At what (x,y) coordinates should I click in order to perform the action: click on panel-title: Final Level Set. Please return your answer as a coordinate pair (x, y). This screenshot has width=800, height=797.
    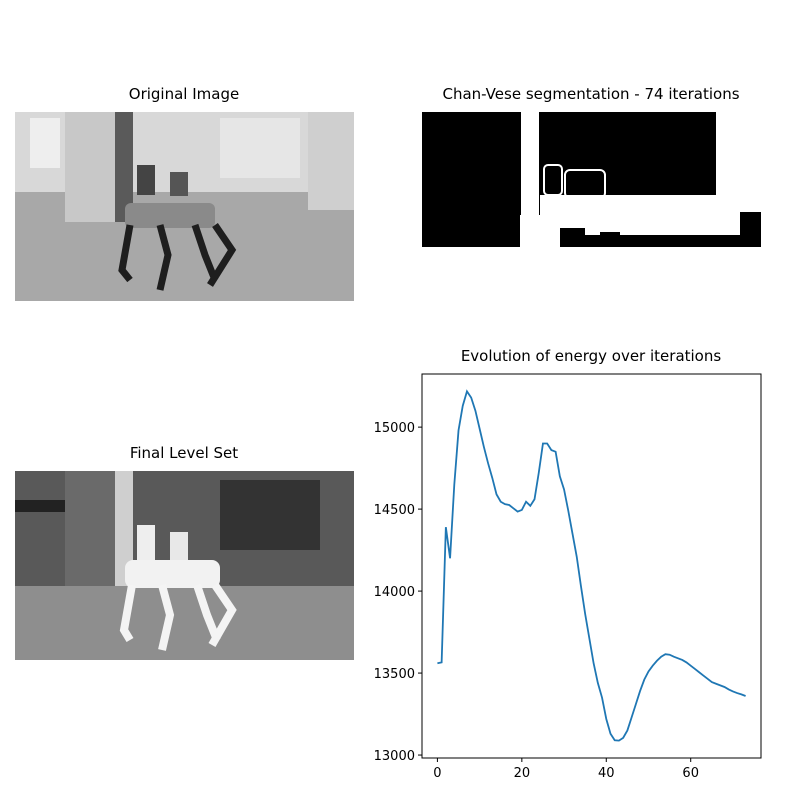
    Looking at the image, I should click on (184, 453).